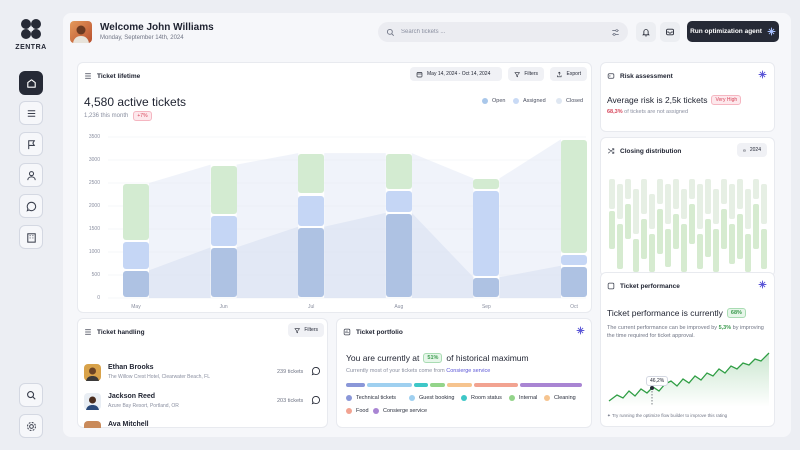 This screenshot has height=450, width=800. What do you see at coordinates (437, 385) in the screenshot?
I see `portfolio-segment-internal` at bounding box center [437, 385].